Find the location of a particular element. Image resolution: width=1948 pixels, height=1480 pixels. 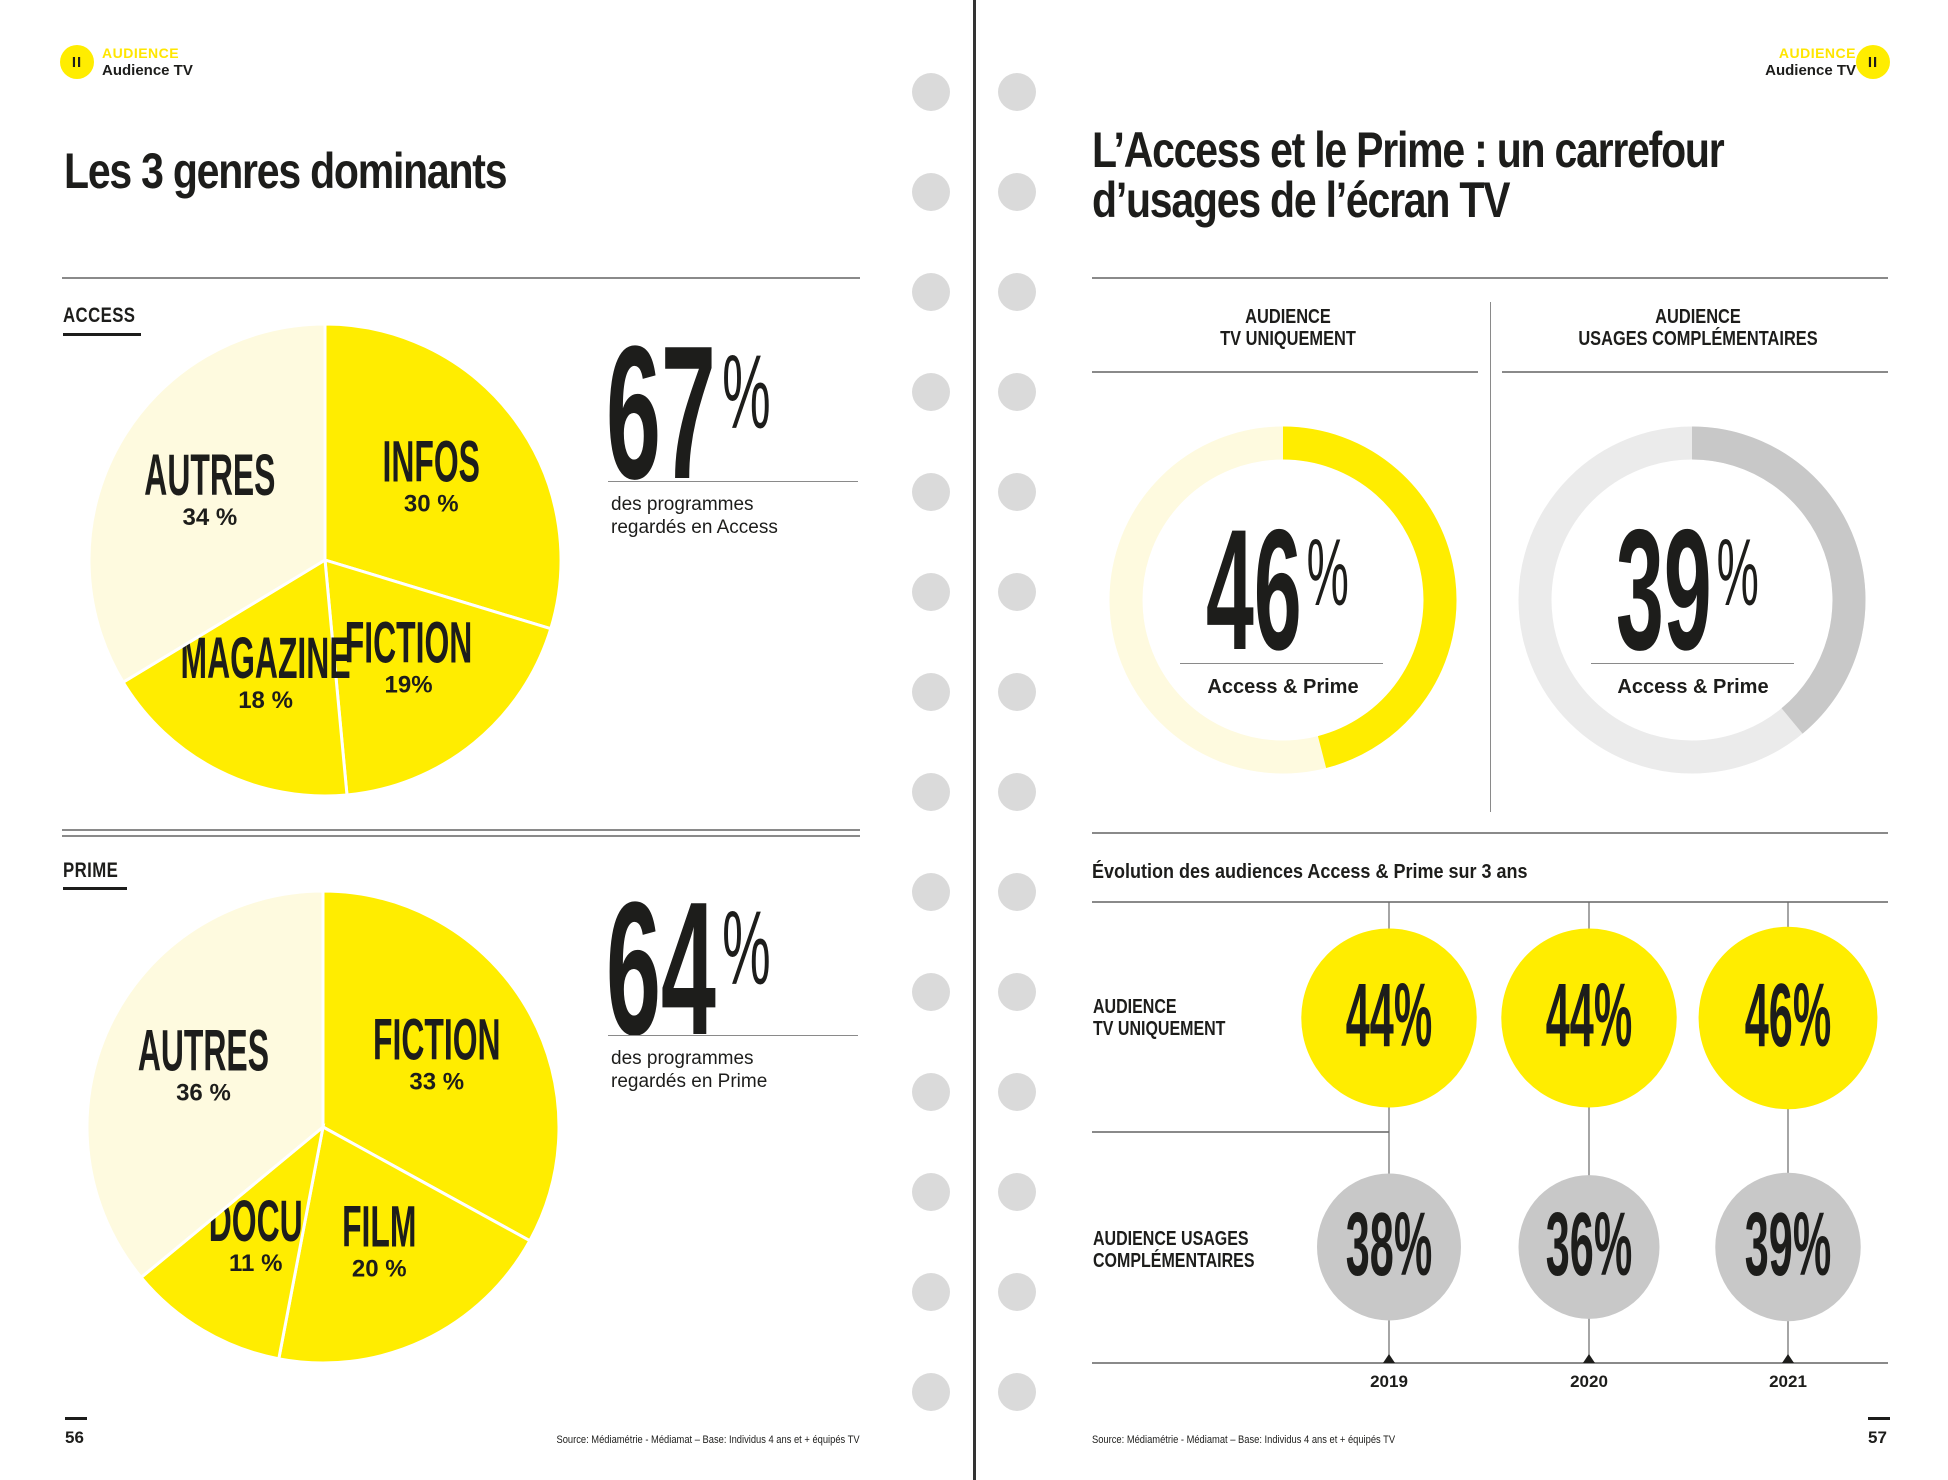

prime-caption: des programmes regardés en Prime is located at coordinates (689, 1070).